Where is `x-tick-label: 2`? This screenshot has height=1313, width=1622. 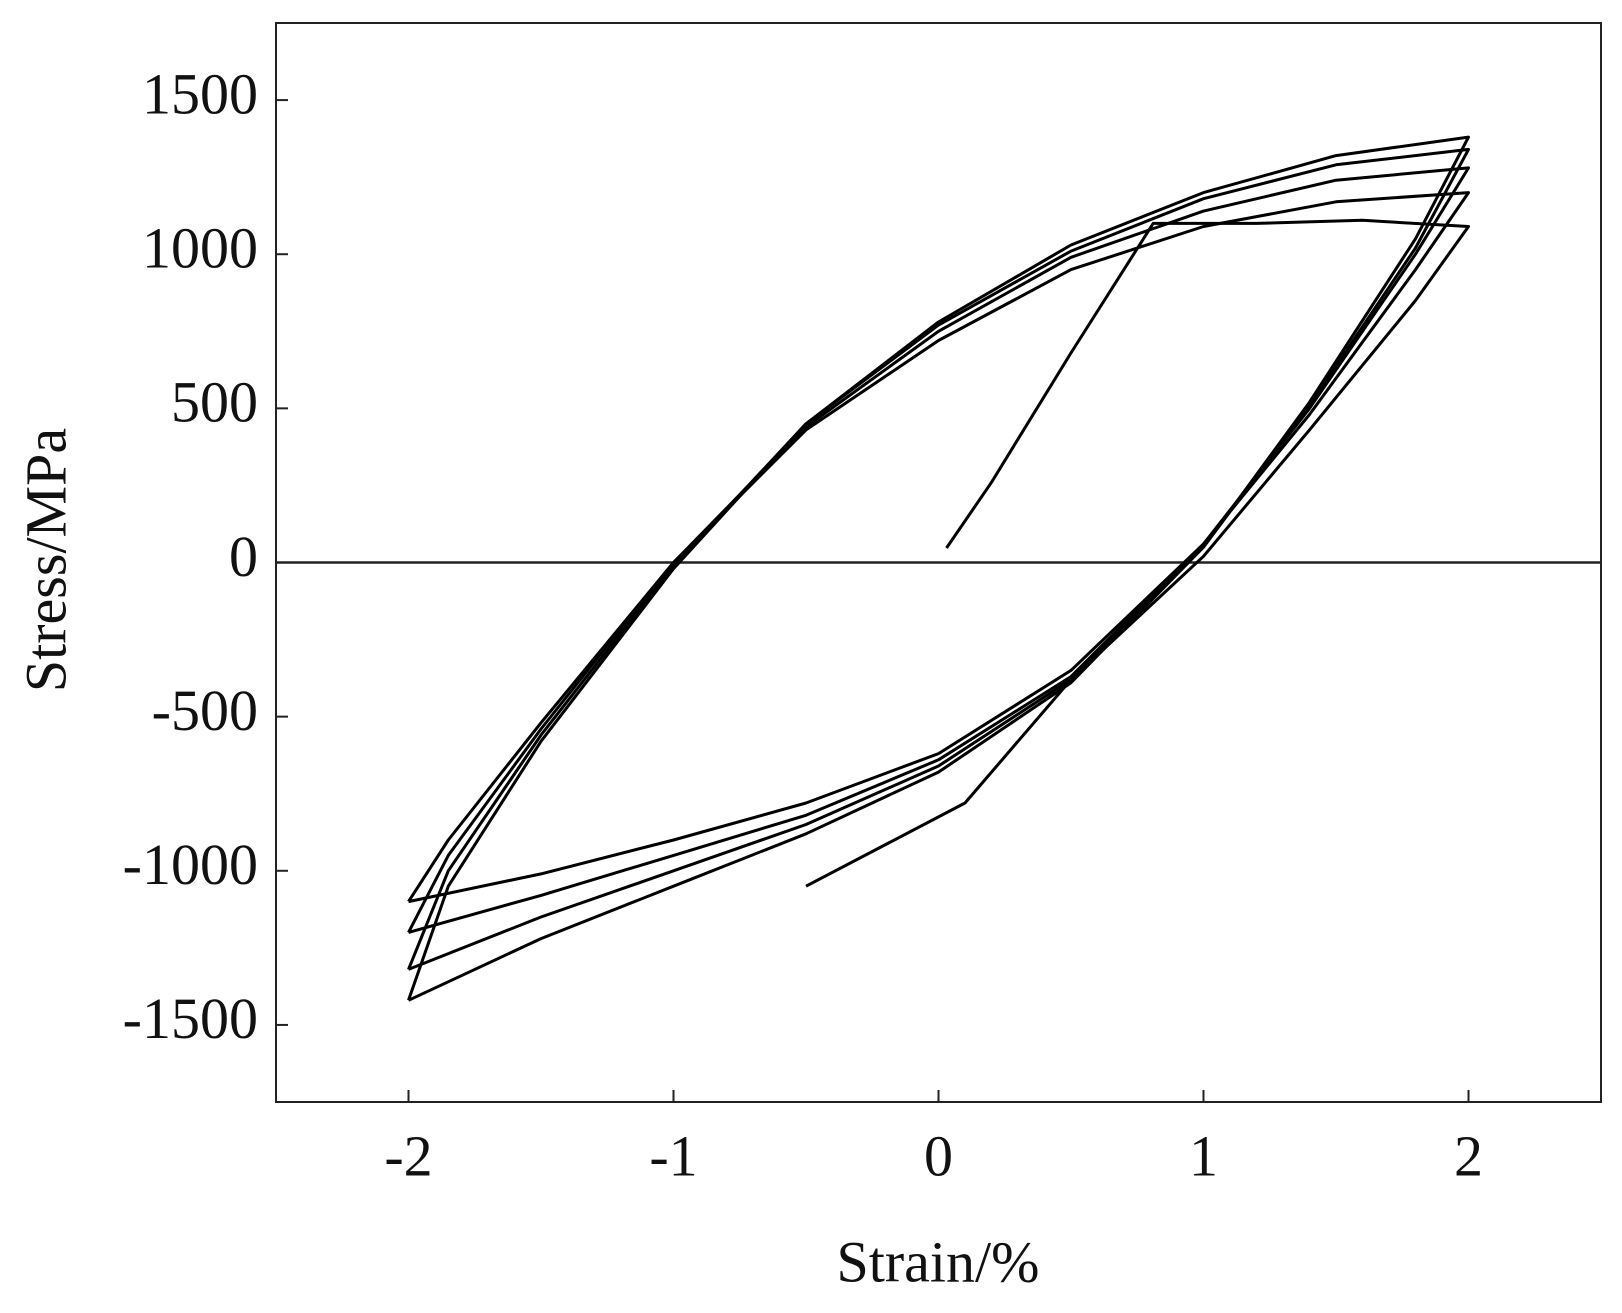
x-tick-label: 2 is located at coordinates (1468, 1155).